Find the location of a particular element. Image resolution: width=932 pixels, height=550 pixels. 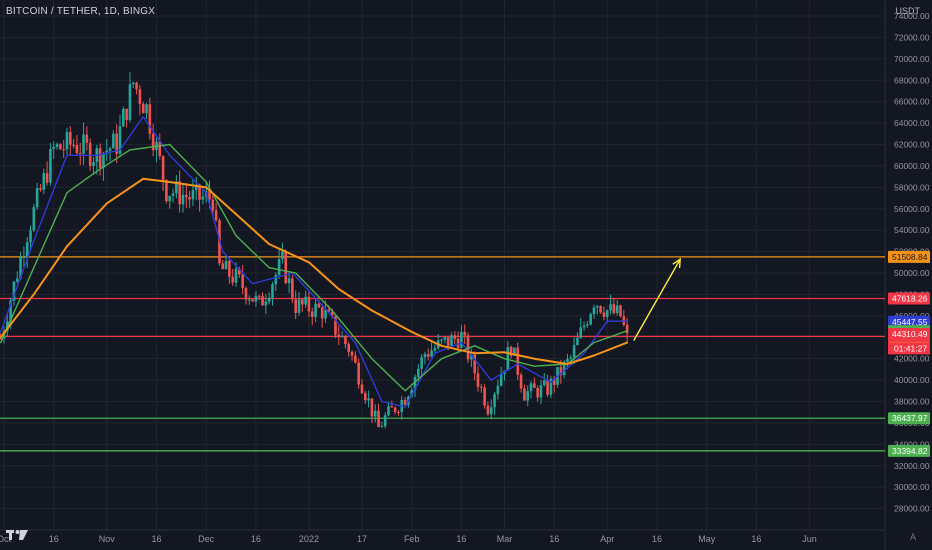

tradingview-logo-icon is located at coordinates (17, 535).